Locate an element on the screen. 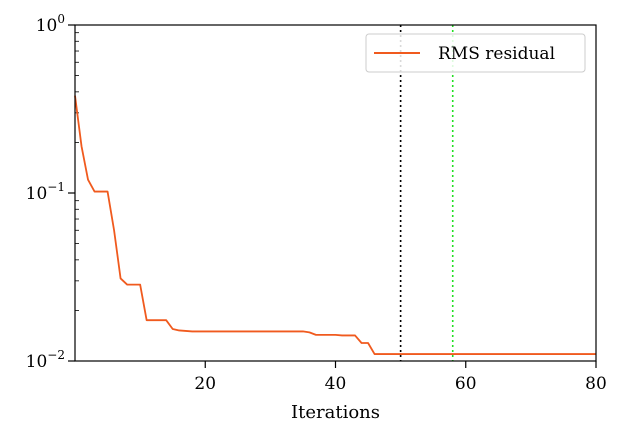  legend: RMS residual is located at coordinates (475, 53).